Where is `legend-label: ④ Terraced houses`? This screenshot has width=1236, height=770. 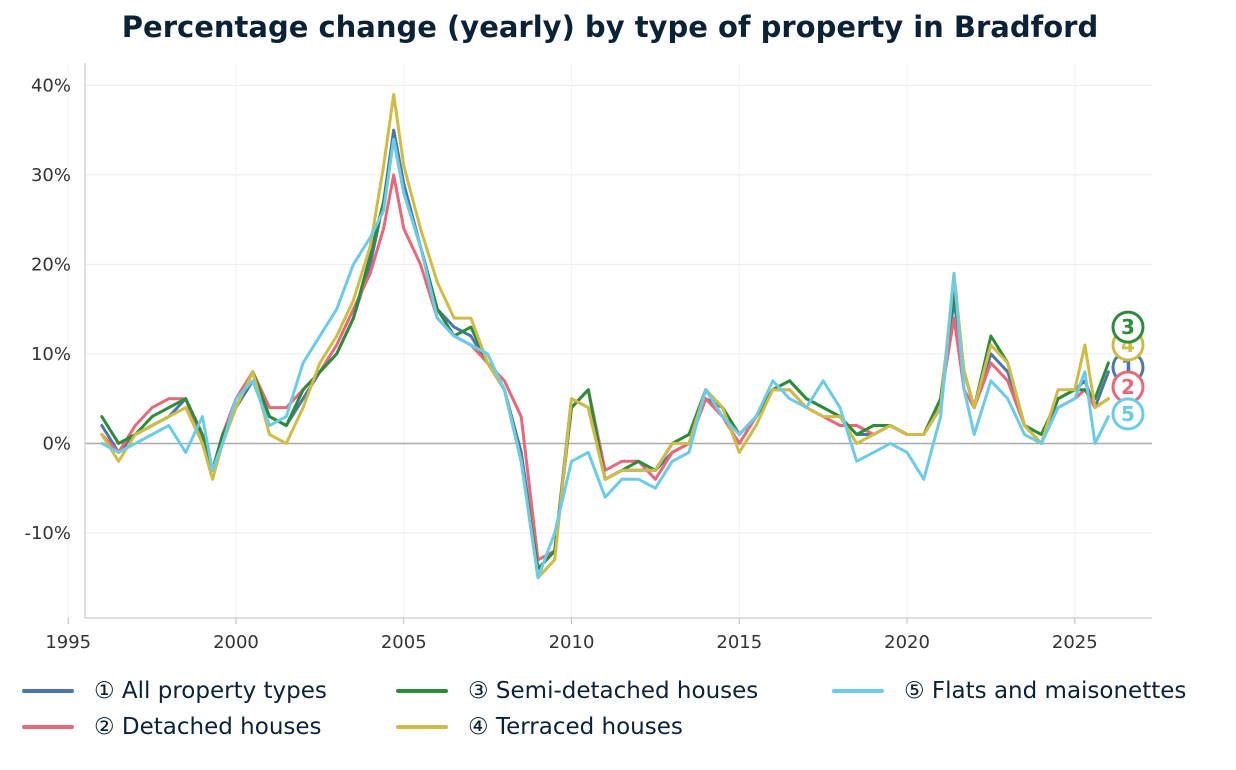
legend-label: ④ Terraced houses is located at coordinates (575, 727).